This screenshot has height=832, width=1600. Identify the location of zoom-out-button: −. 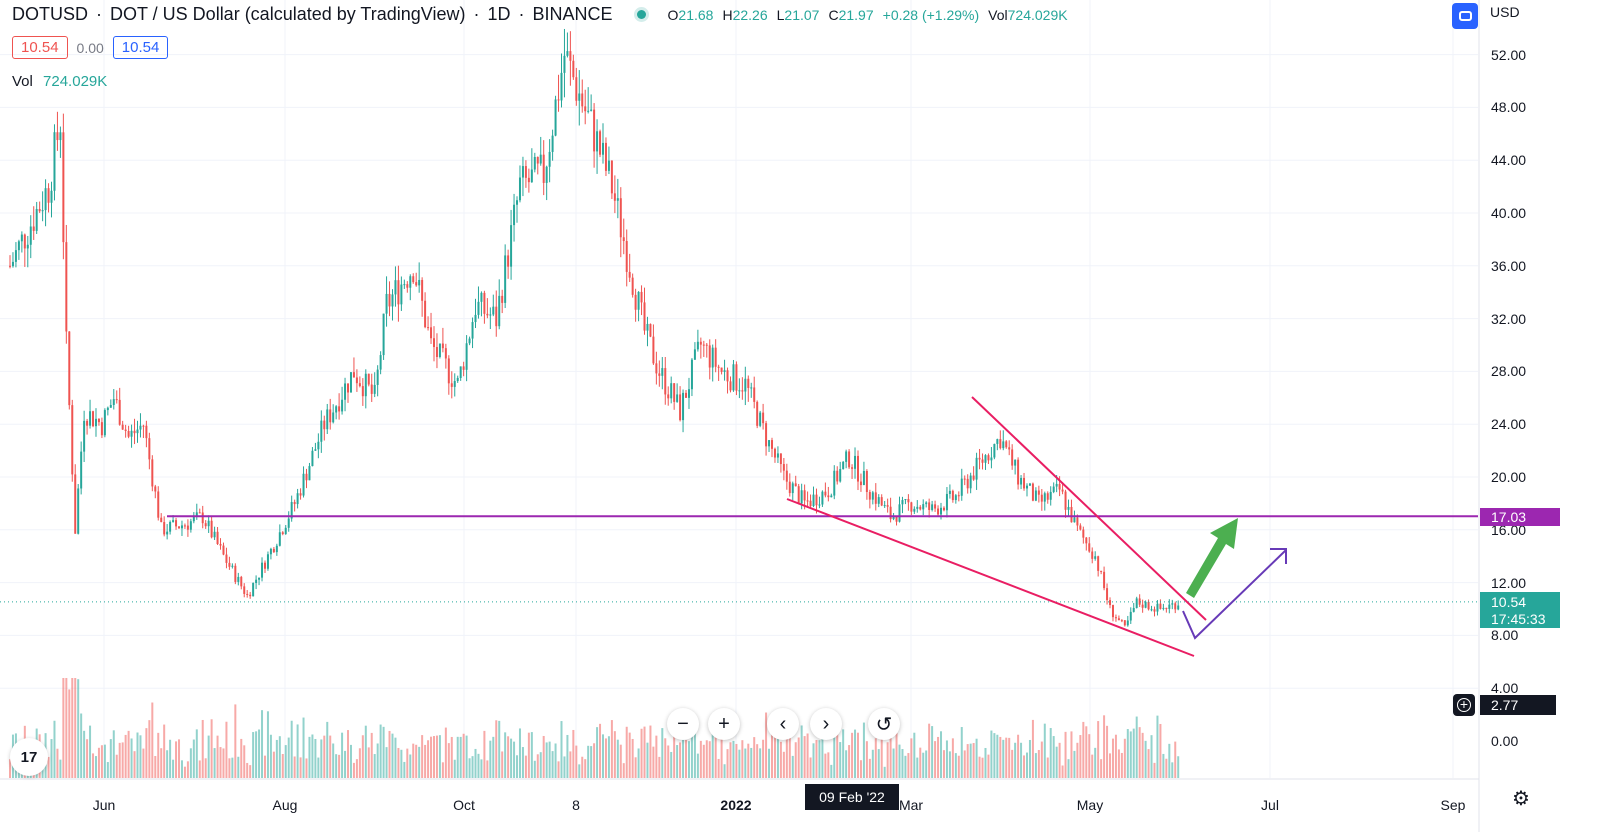
(683, 724).